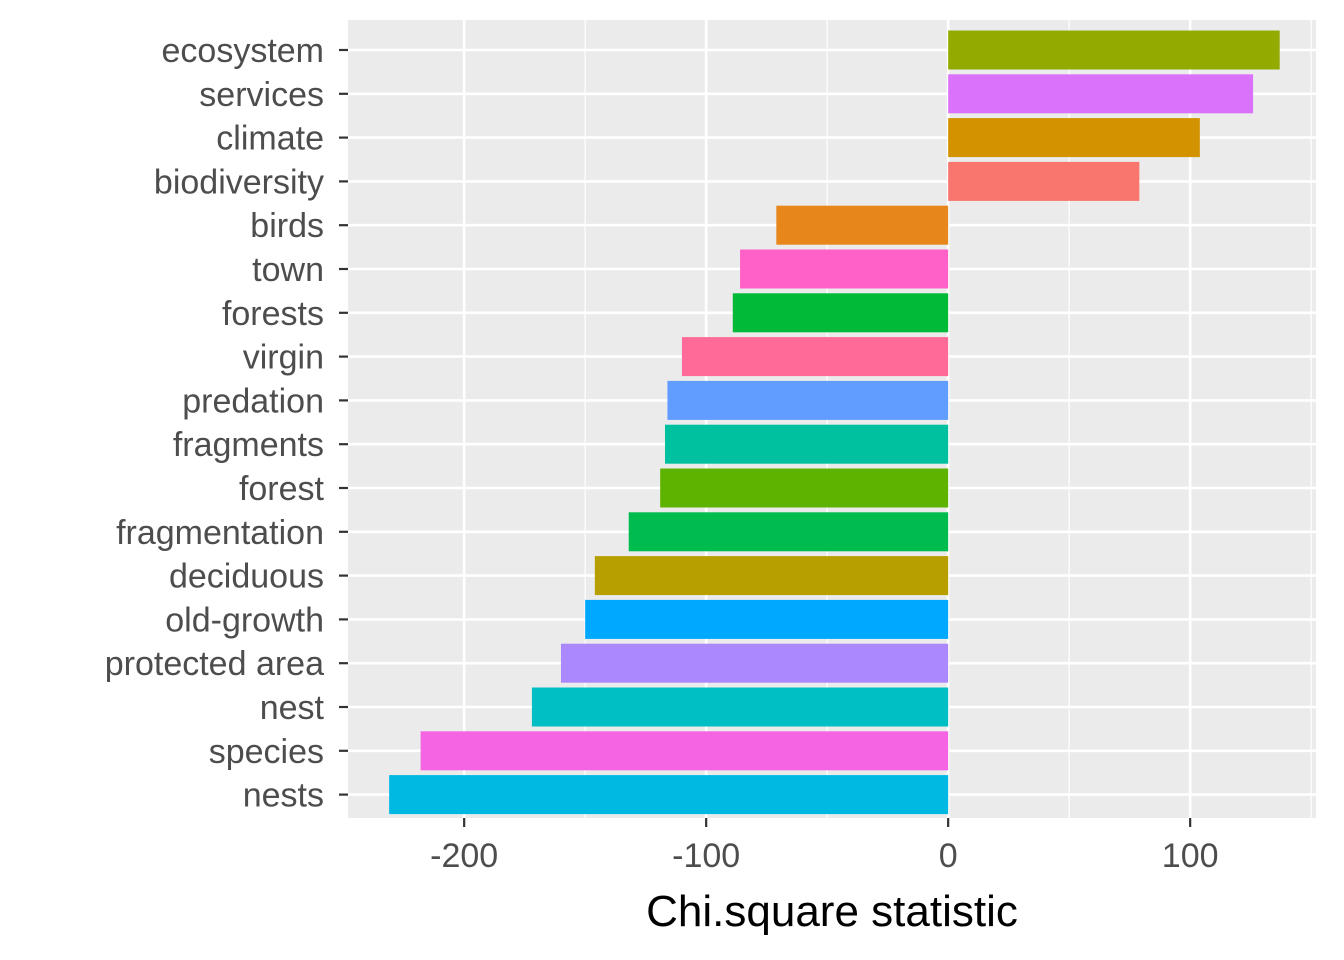  Describe the element at coordinates (1074, 138) in the screenshot. I see `bar-climate` at that location.